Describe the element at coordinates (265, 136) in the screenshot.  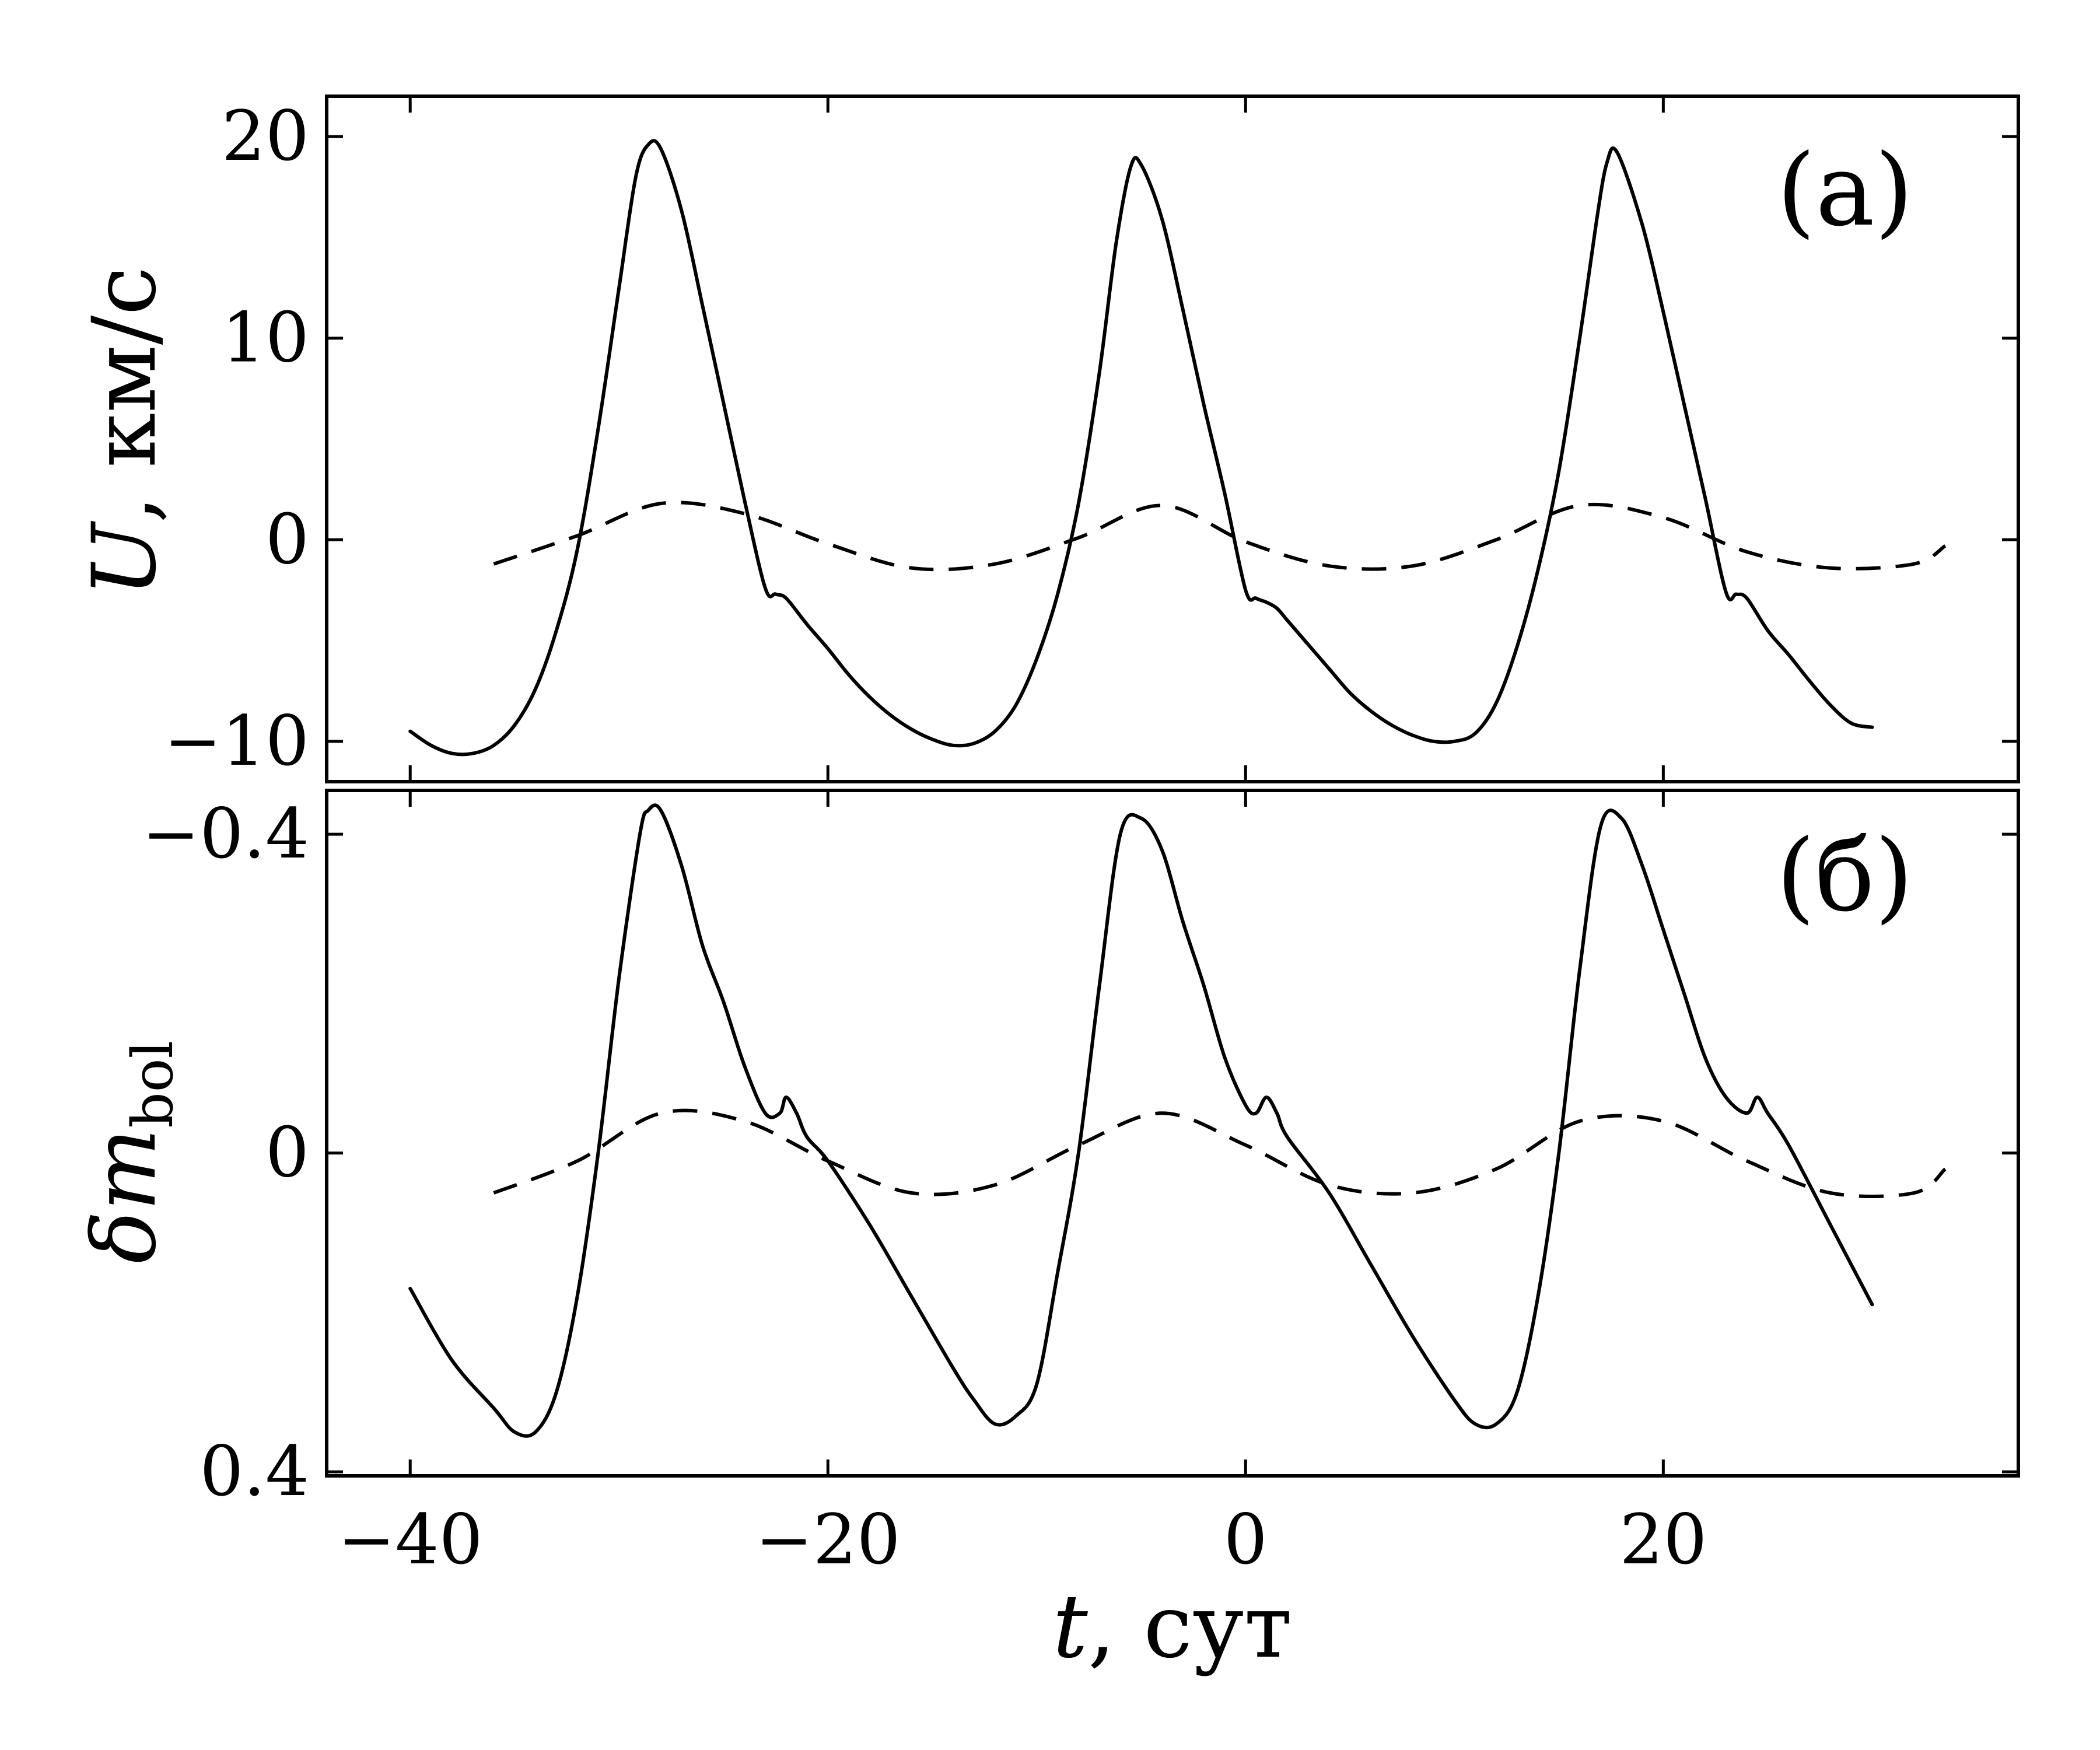
I see `y-tick-label: 20` at that location.